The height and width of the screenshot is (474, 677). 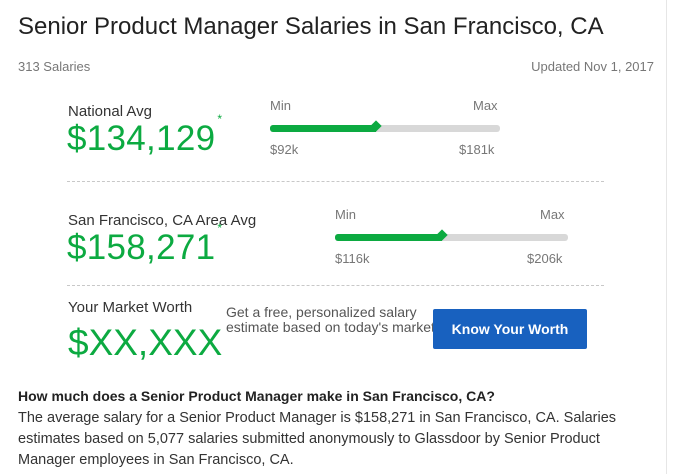 What do you see at coordinates (345, 214) in the screenshot?
I see `local-min-label: Min` at bounding box center [345, 214].